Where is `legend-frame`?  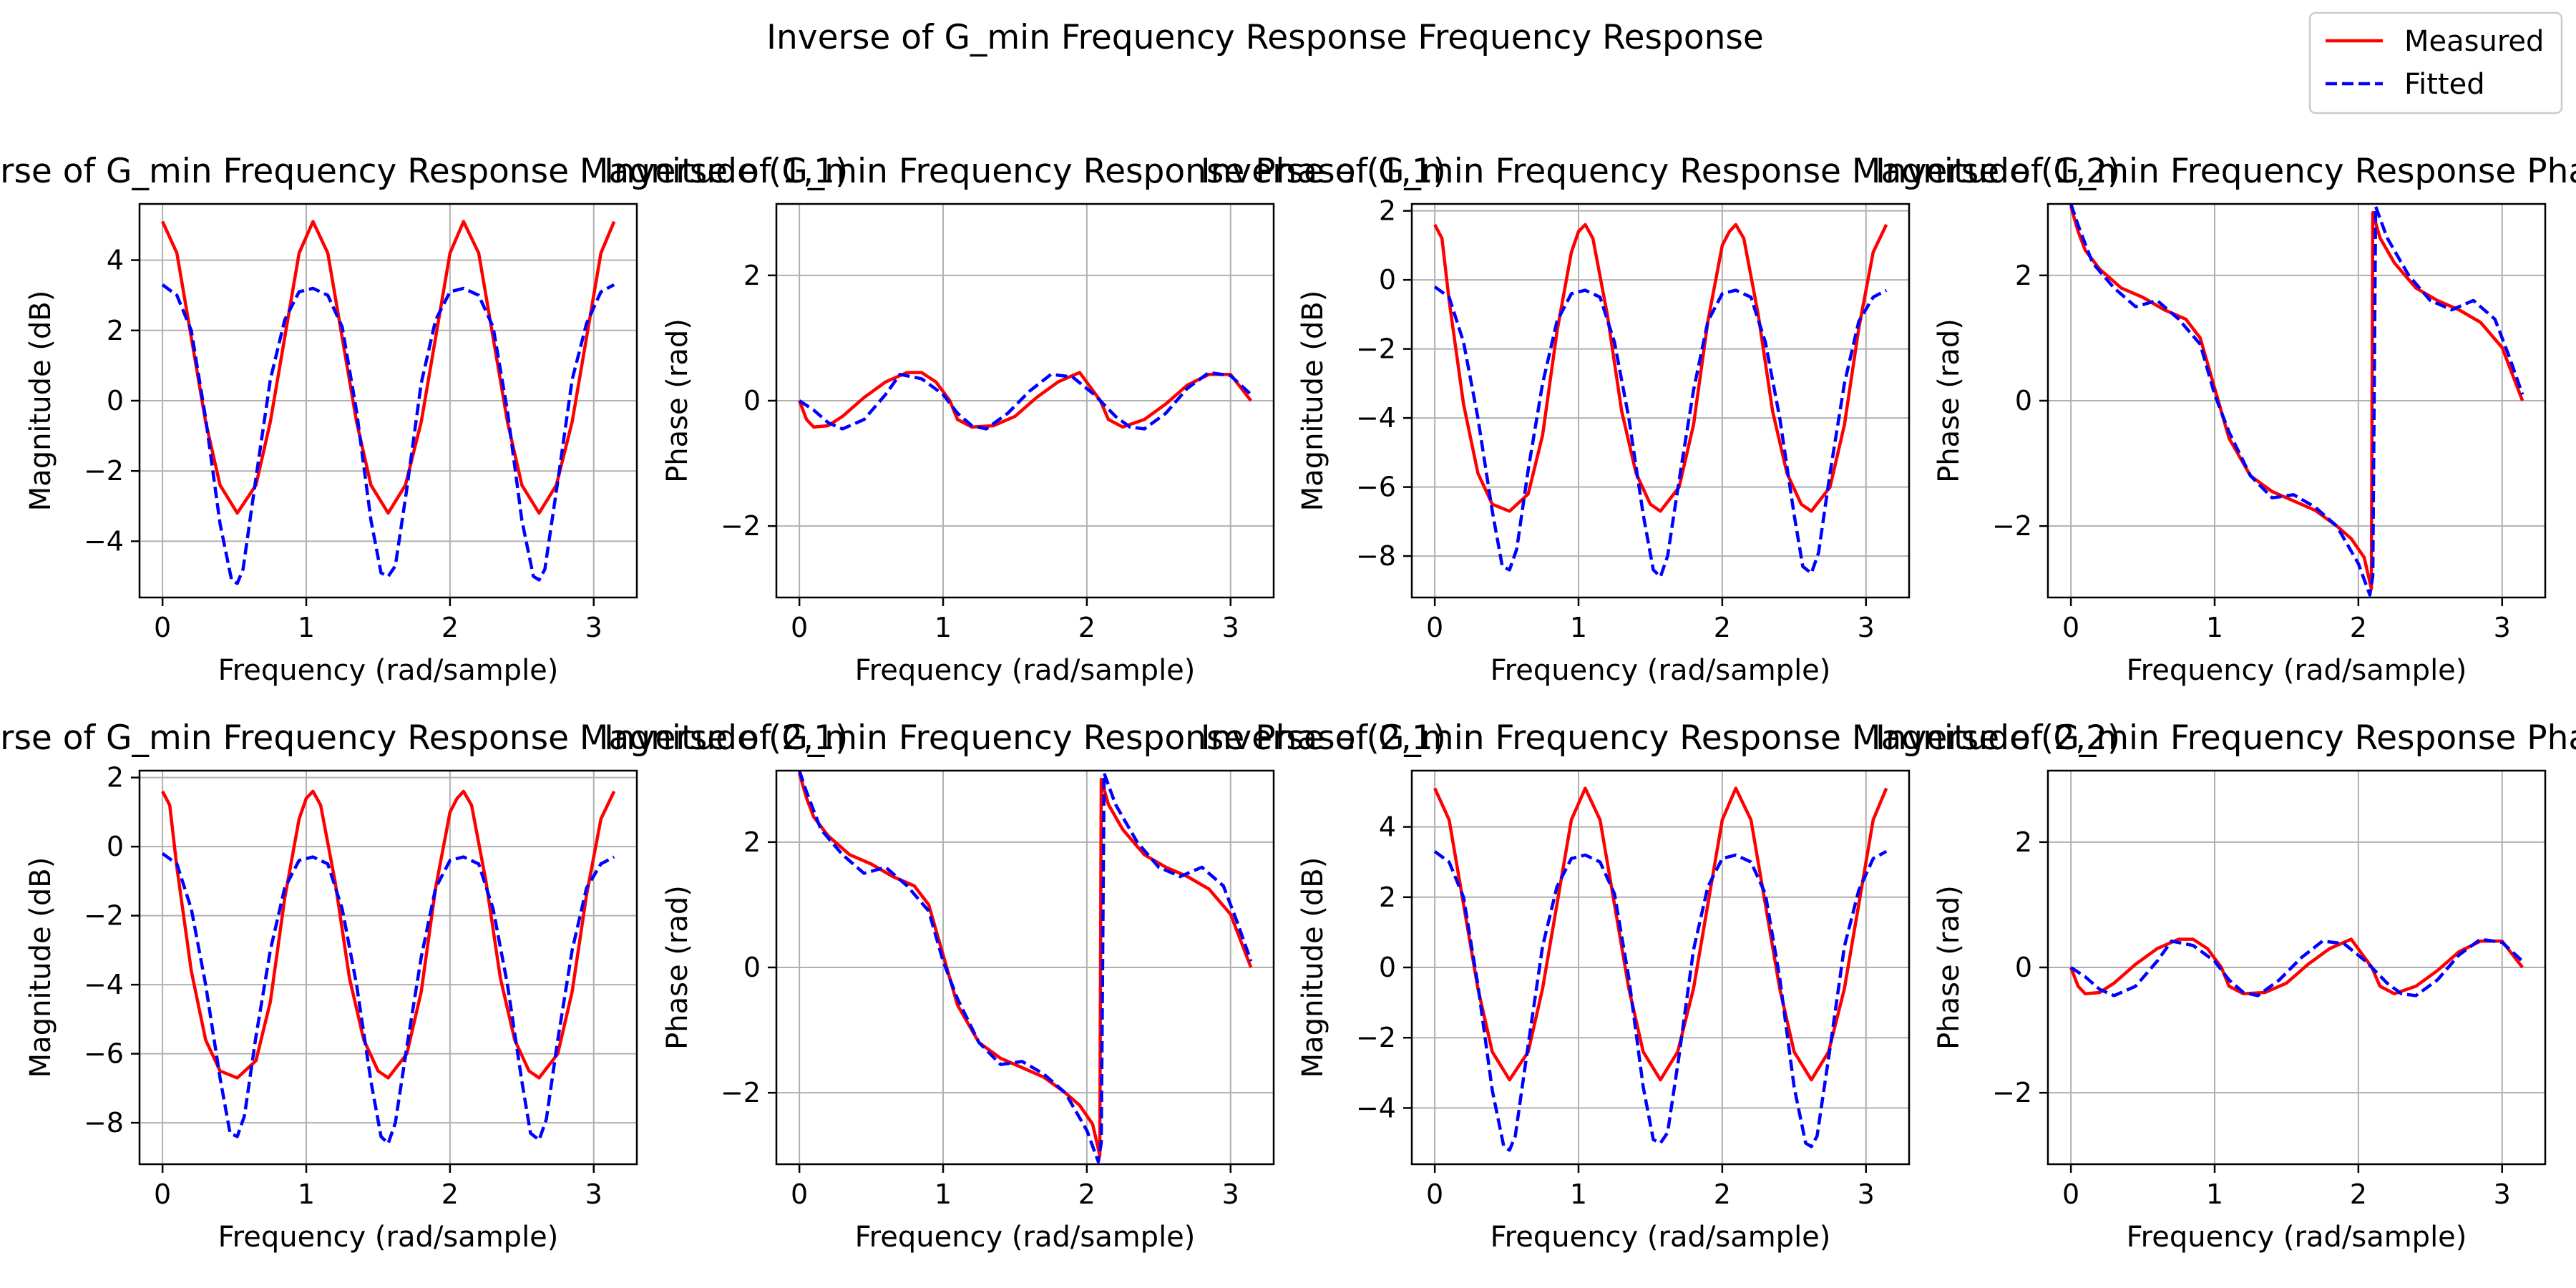
legend-frame is located at coordinates (2435, 62).